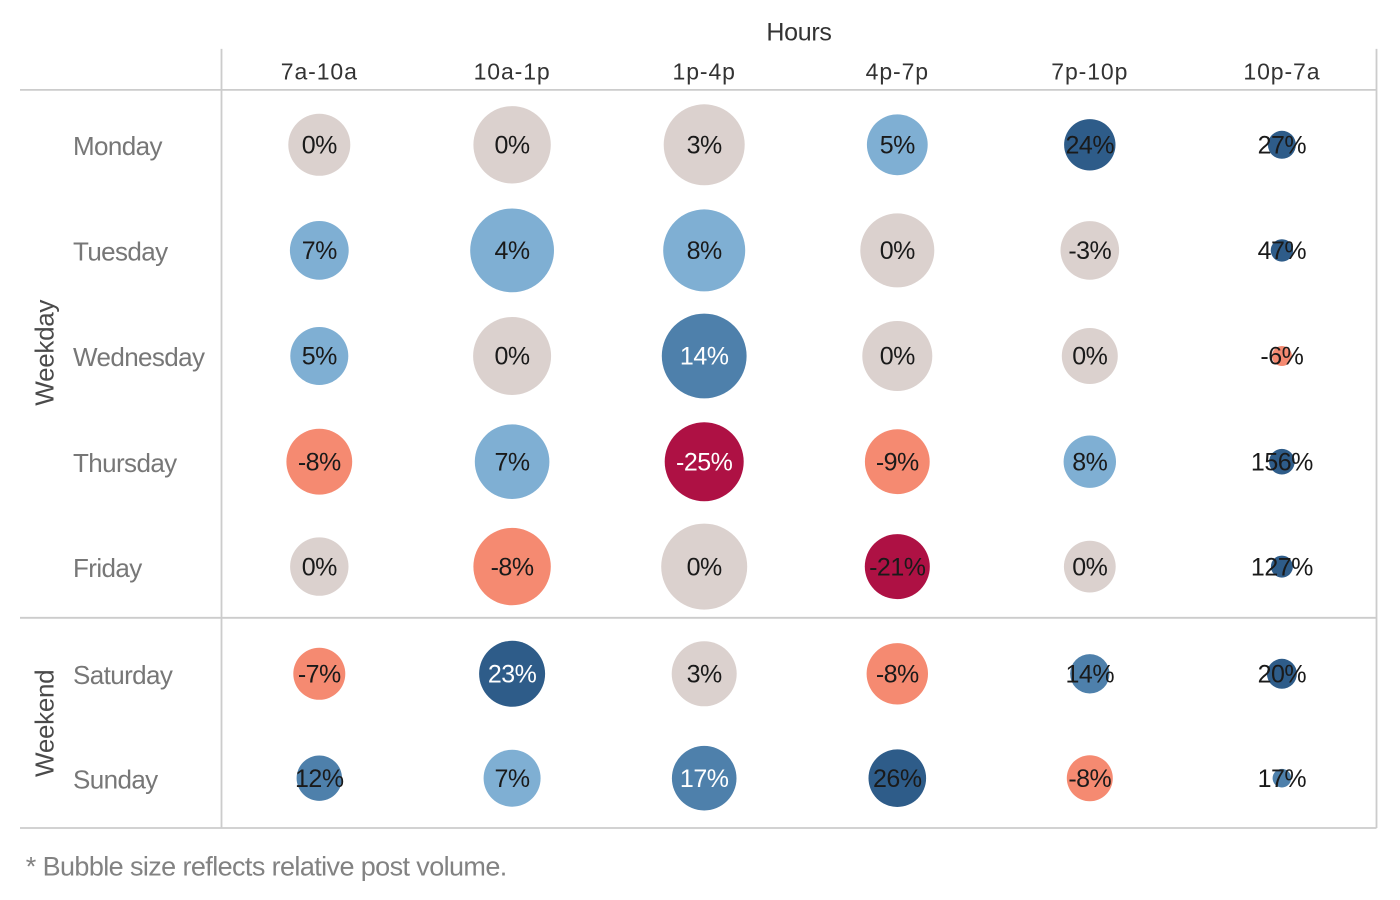  Describe the element at coordinates (1090, 146) in the screenshot. I see `svg-text: 24%` at that location.